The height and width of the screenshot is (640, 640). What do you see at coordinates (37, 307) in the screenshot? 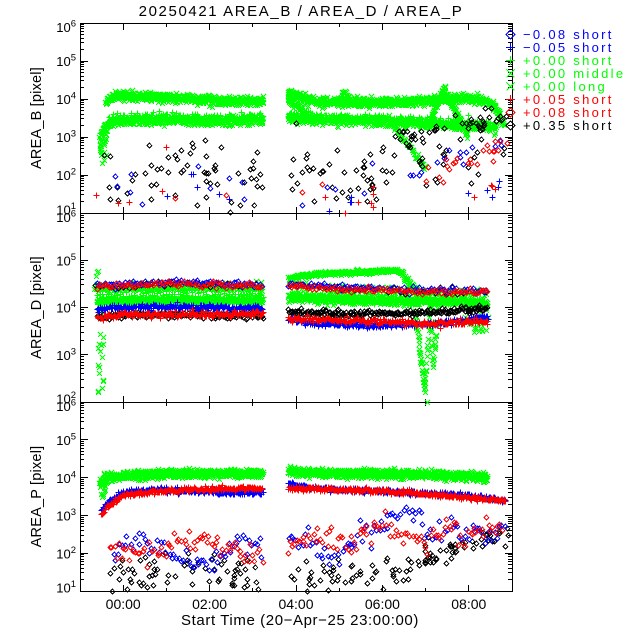
I see `svg-text: AREA_D [pixel]` at bounding box center [37, 307].